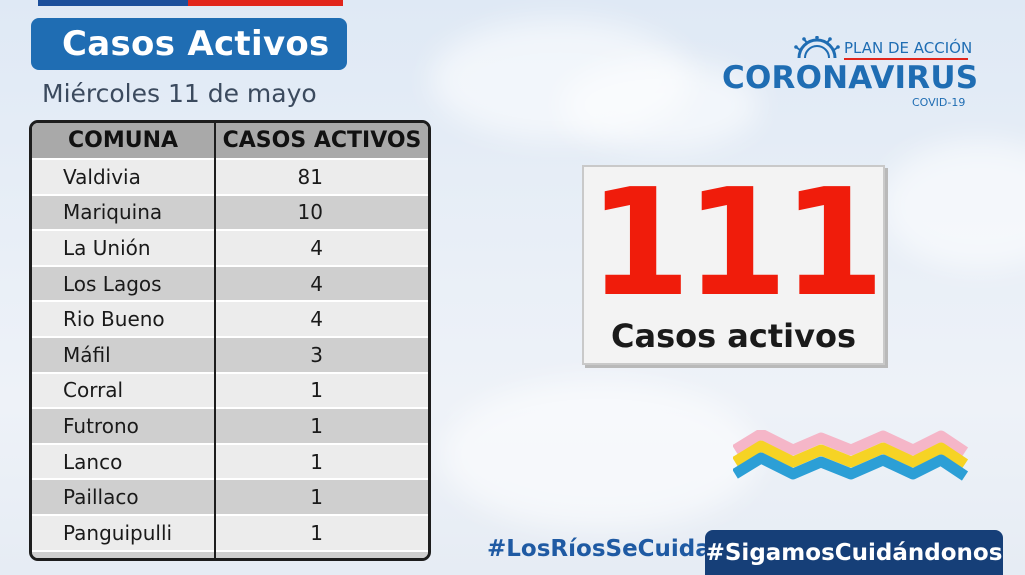 This screenshot has height=575, width=1025. I want to click on comuna-cell: Los Lagos, so click(124, 283).